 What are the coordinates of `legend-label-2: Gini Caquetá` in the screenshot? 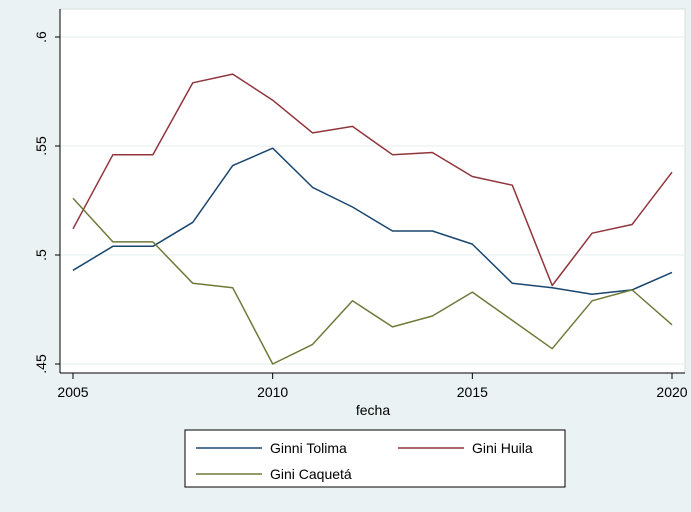 It's located at (311, 474).